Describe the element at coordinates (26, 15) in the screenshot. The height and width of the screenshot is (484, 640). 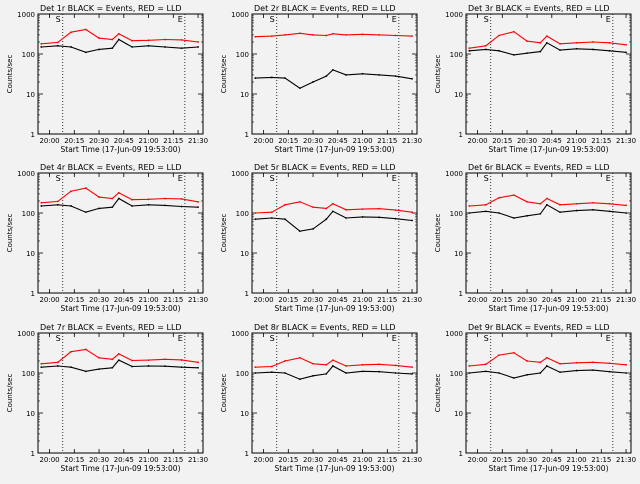
I see `y-tick-label: 1000` at that location.